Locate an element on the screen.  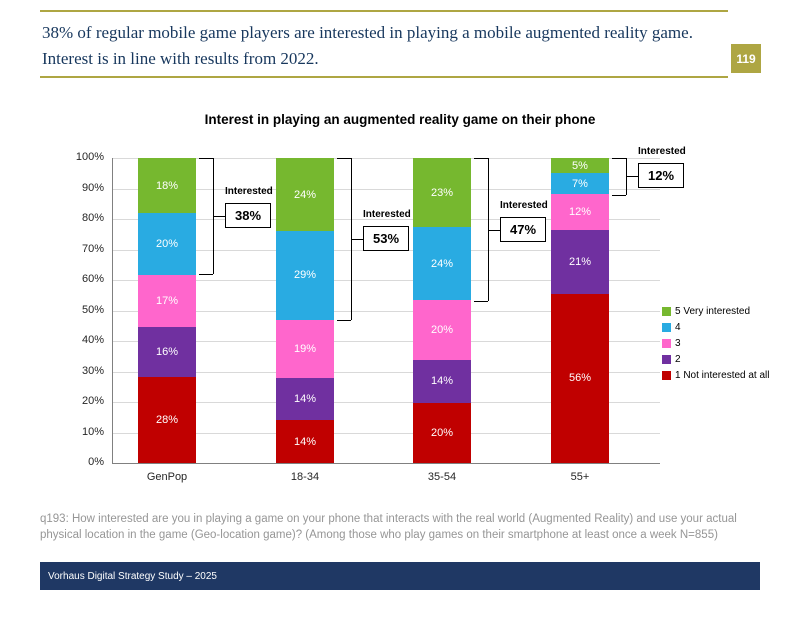
bar-segment-2-35-54: 14% is located at coordinates (442, 381).